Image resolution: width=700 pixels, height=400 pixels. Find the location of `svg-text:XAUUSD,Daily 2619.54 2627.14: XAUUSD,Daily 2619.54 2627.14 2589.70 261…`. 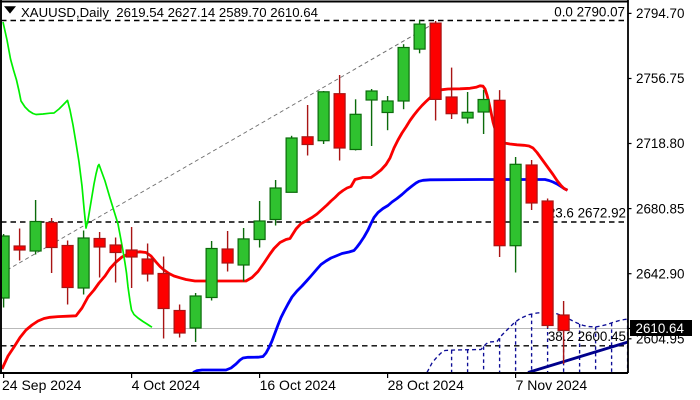

svg-text:XAUUSD,Daily 2619.54 2627.14: XAUUSD,Daily 2619.54 2627.14 2589.70 261… is located at coordinates (169, 12).